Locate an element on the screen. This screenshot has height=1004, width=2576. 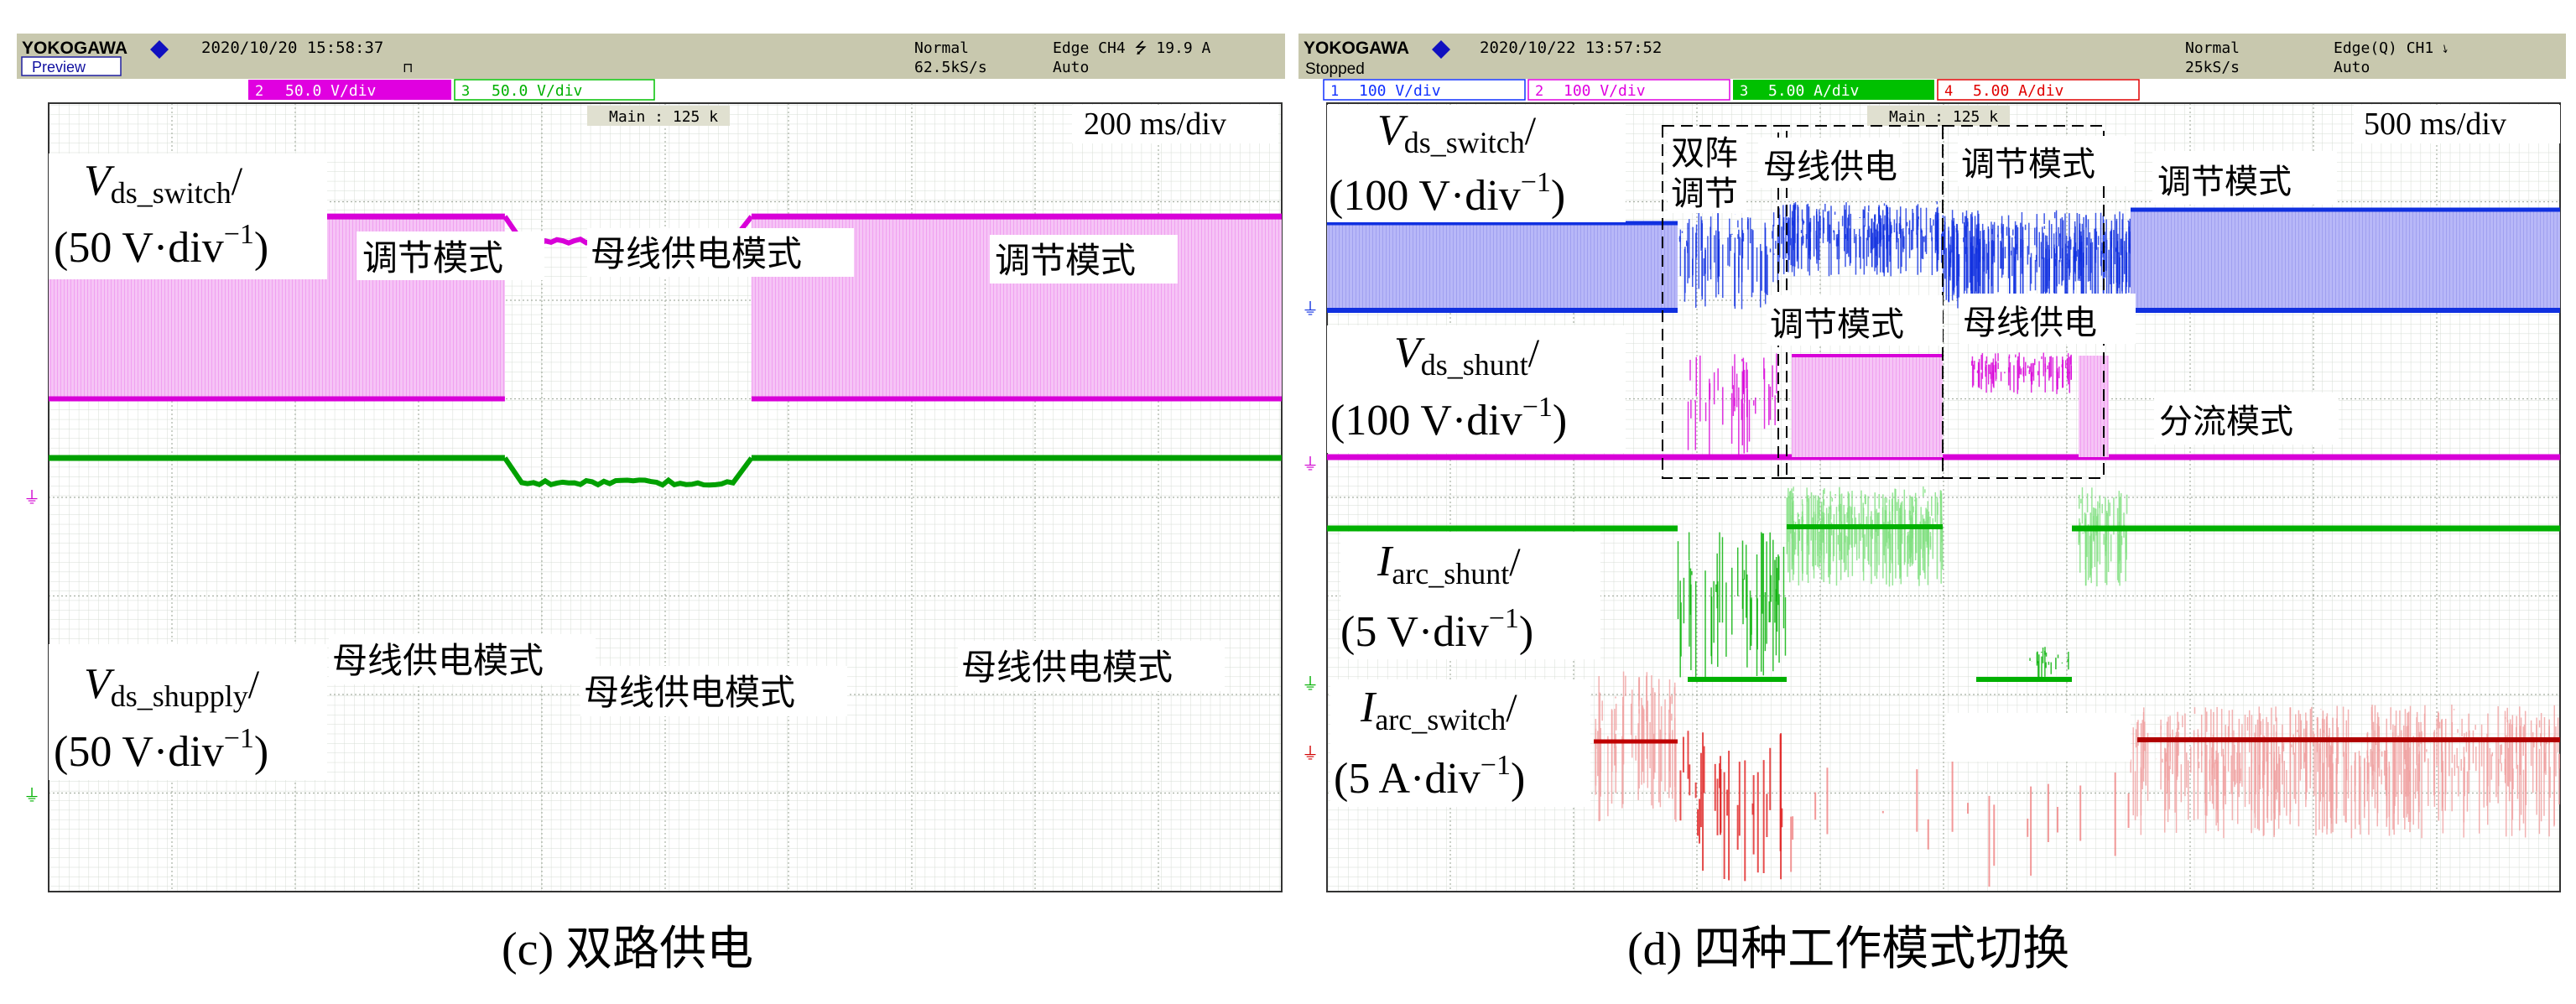
panel-d-ch1-scale: (100 V·div is located at coordinates (1425, 196).